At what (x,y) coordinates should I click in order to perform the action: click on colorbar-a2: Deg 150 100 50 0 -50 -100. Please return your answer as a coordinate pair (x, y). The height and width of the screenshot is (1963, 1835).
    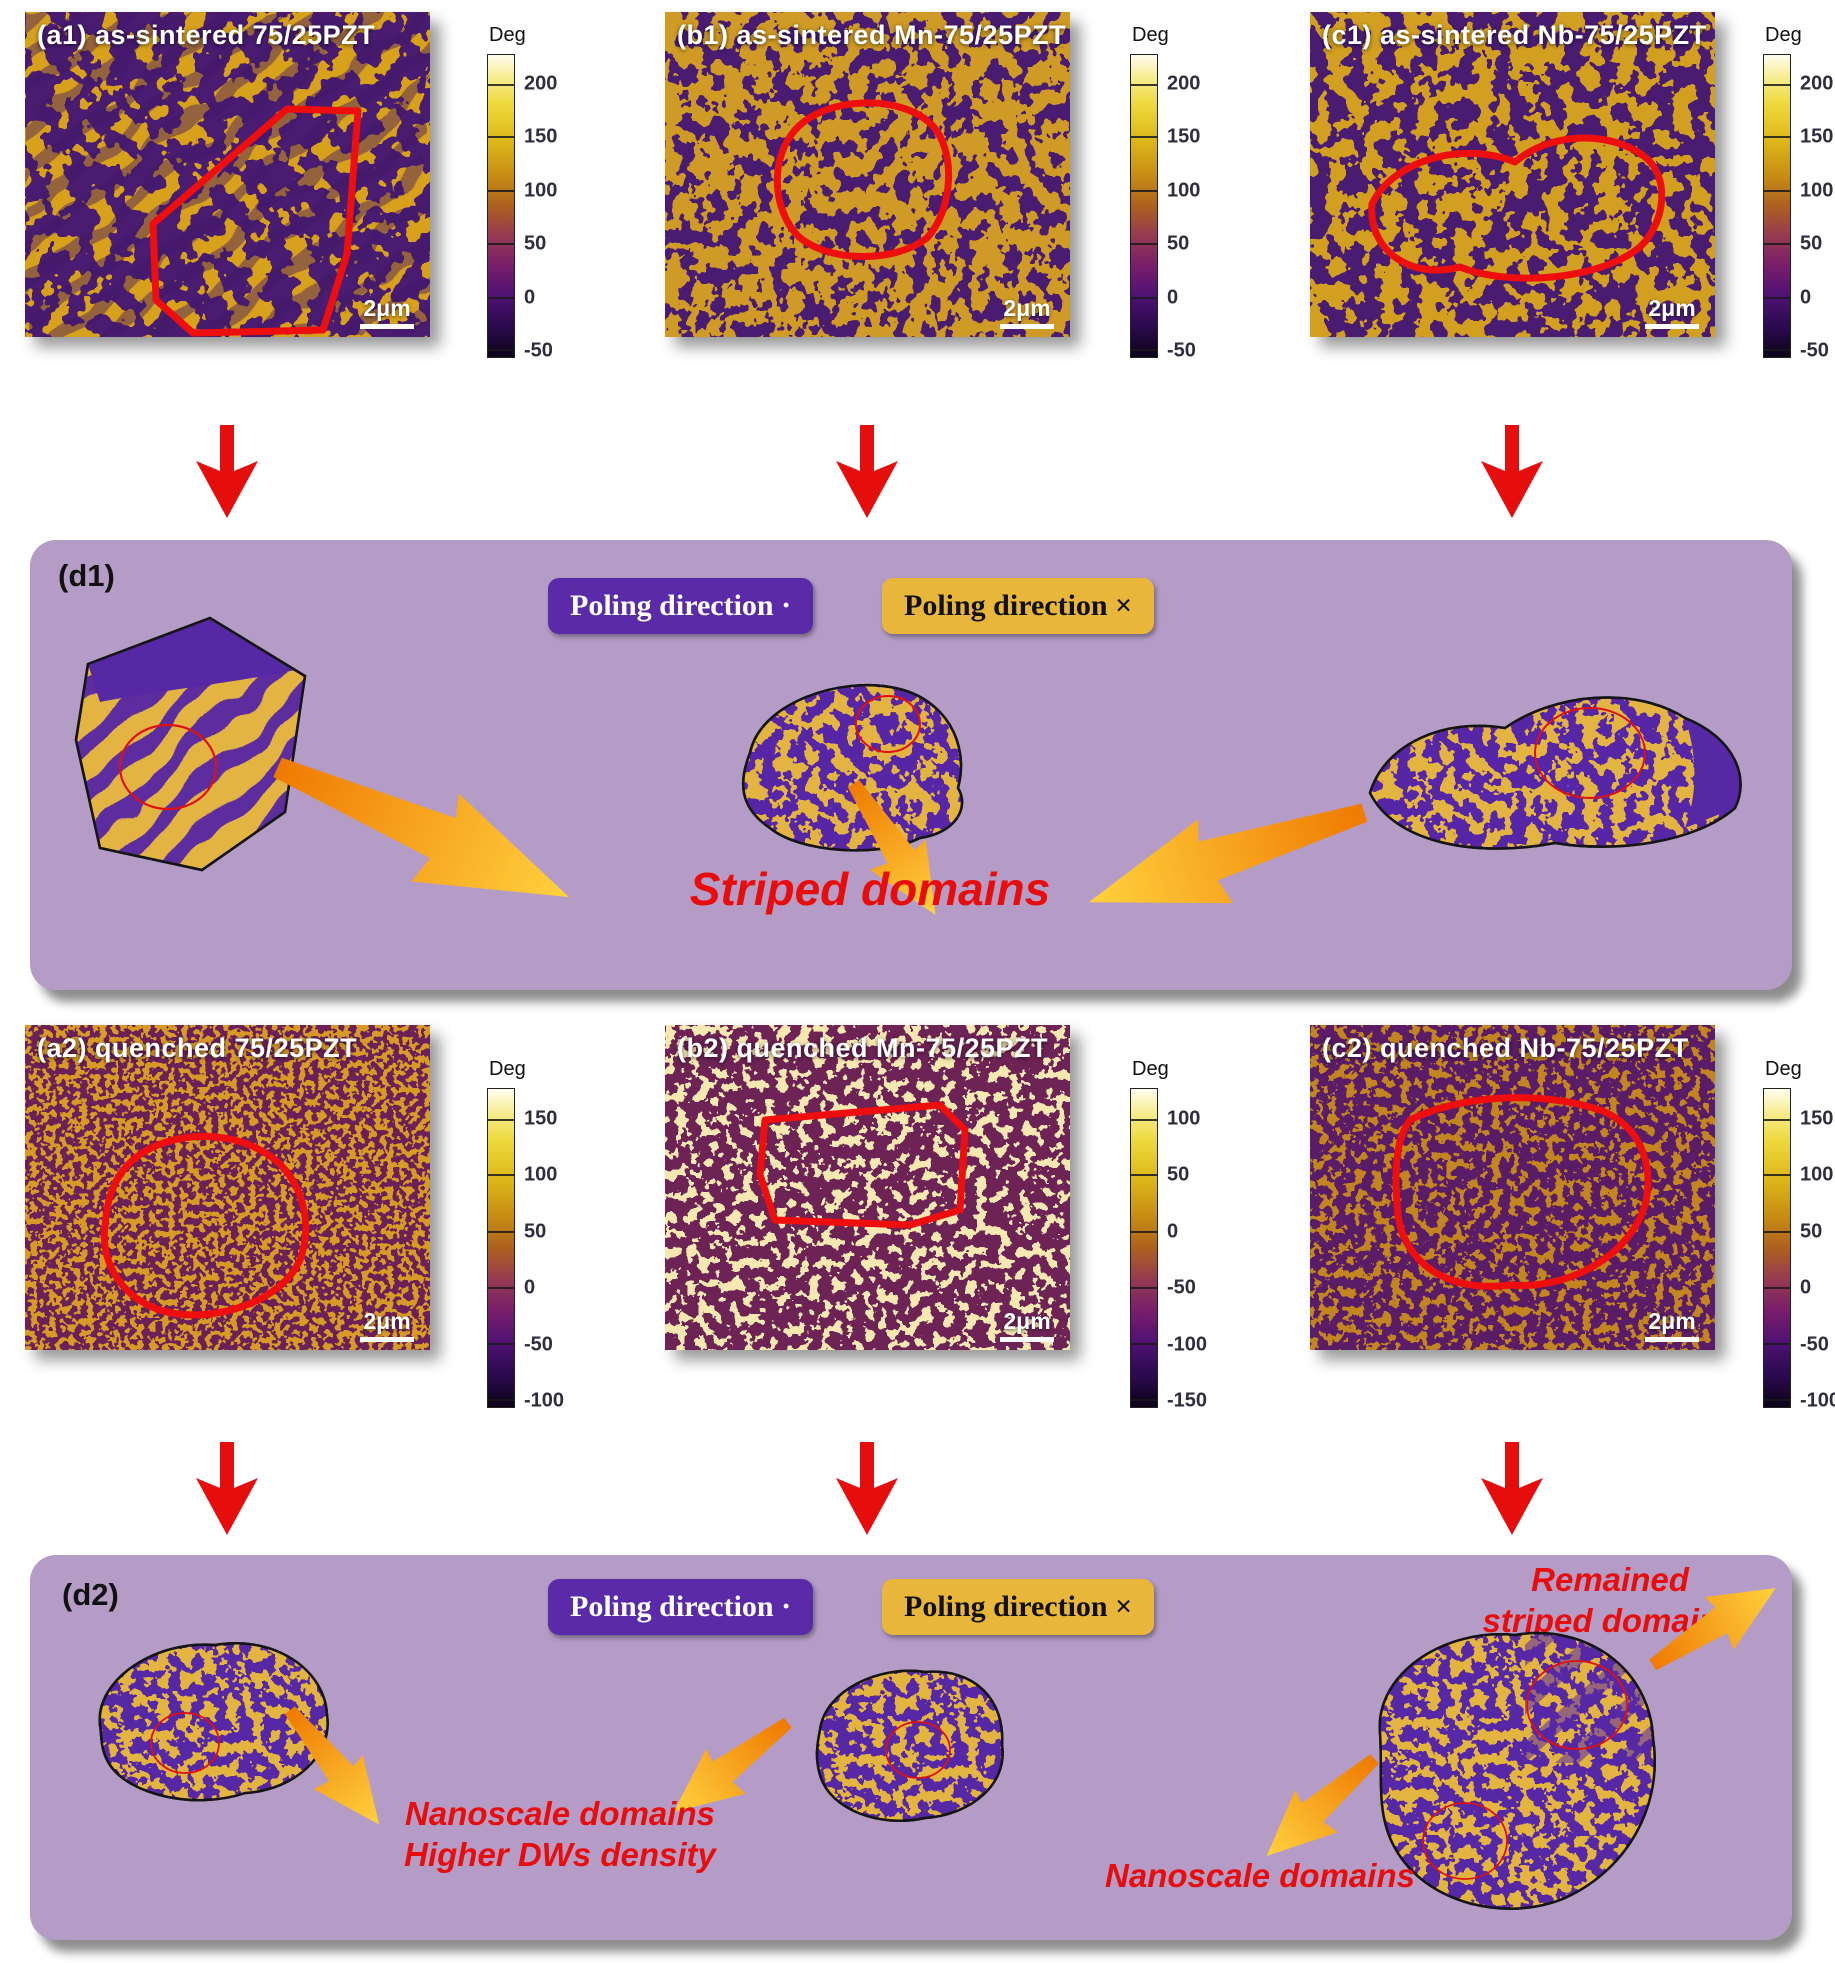
    Looking at the image, I should click on (542, 1234).